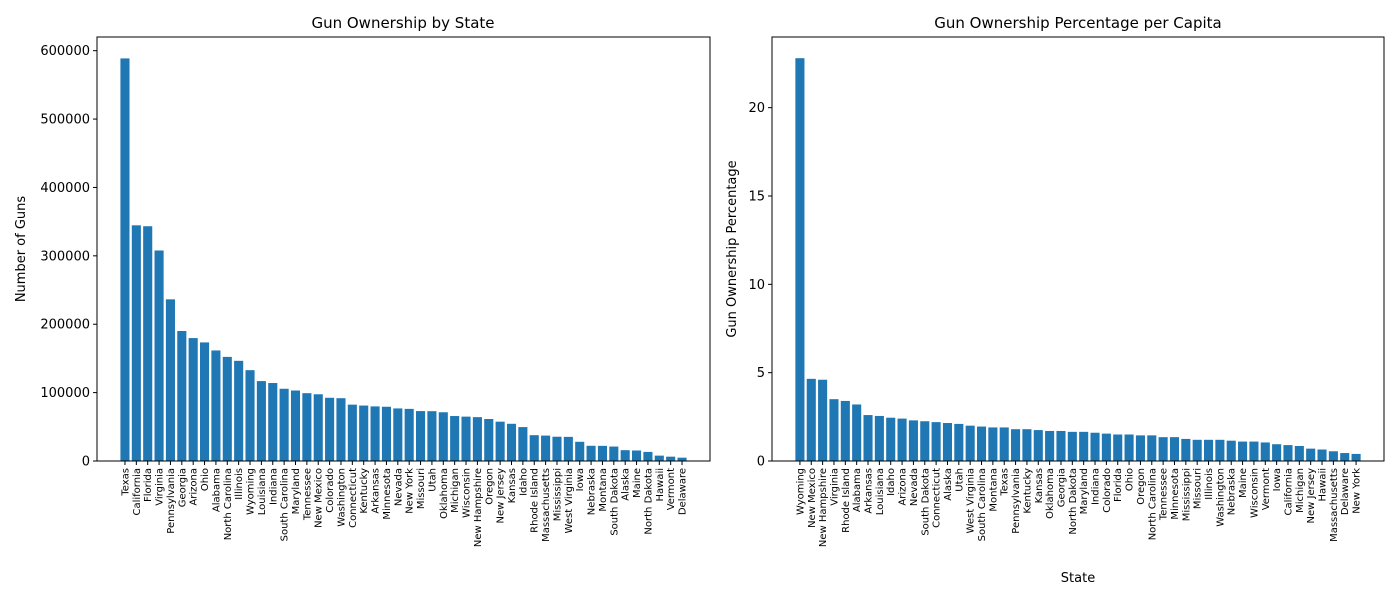 Image resolution: width=1400 pixels, height=600 pixels. What do you see at coordinates (410, 491) in the screenshot?
I see `left-chart-category-label: New York` at bounding box center [410, 491].